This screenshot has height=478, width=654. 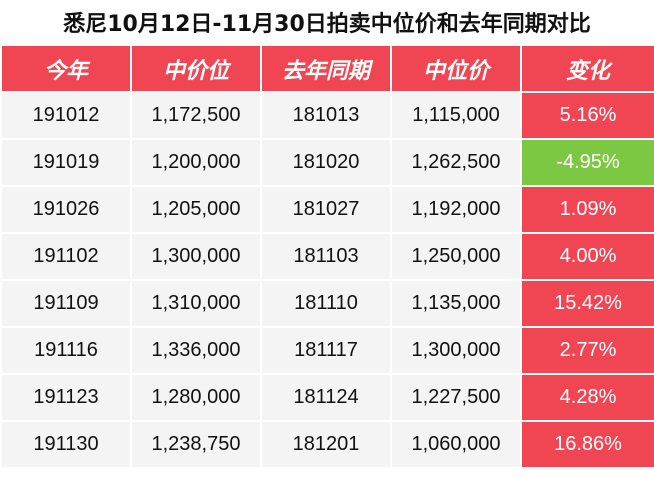 I want to click on cell-last-median: 1,060,000, so click(x=456, y=444).